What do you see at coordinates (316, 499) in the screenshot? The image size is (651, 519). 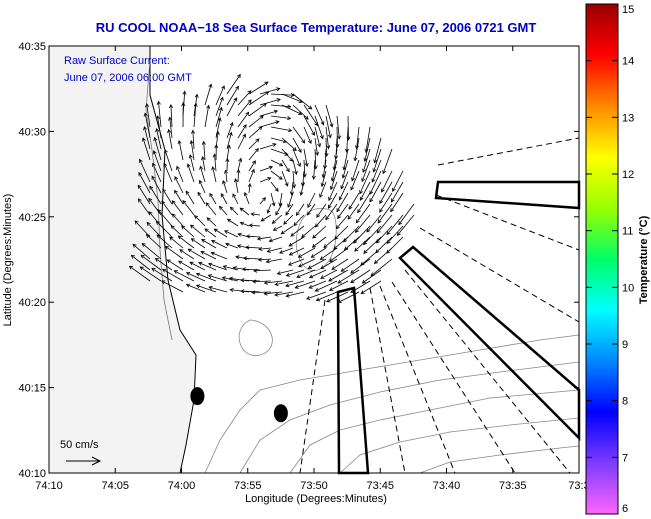 I see `x-axis-label: Longitude (Degrees:Minutes)` at bounding box center [316, 499].